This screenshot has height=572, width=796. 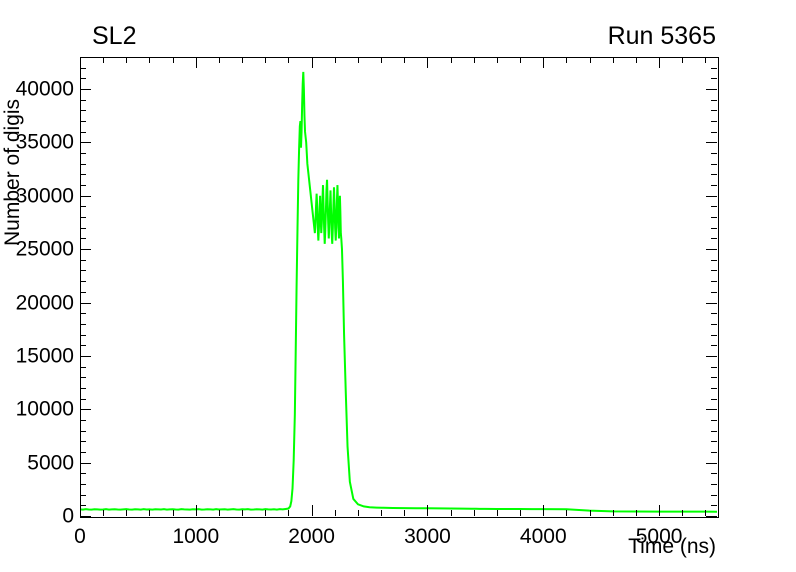 What do you see at coordinates (661, 36) in the screenshot?
I see `plot-title-right: Run 5365` at bounding box center [661, 36].